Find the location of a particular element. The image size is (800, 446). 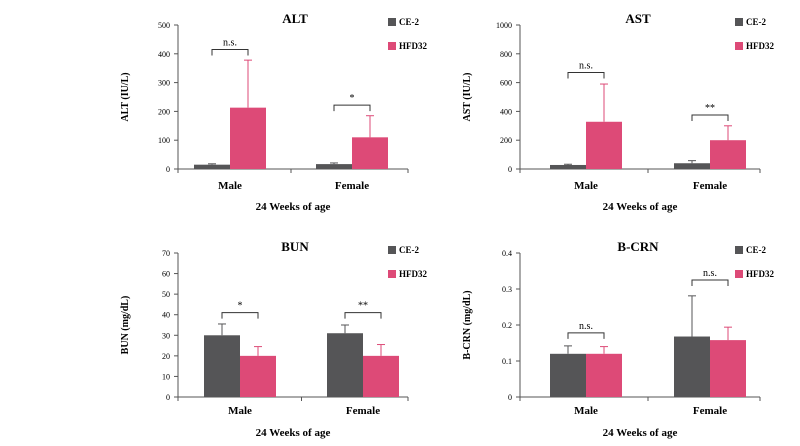

panel-b-crn-sig-bracket-male is located at coordinates (586, 335).